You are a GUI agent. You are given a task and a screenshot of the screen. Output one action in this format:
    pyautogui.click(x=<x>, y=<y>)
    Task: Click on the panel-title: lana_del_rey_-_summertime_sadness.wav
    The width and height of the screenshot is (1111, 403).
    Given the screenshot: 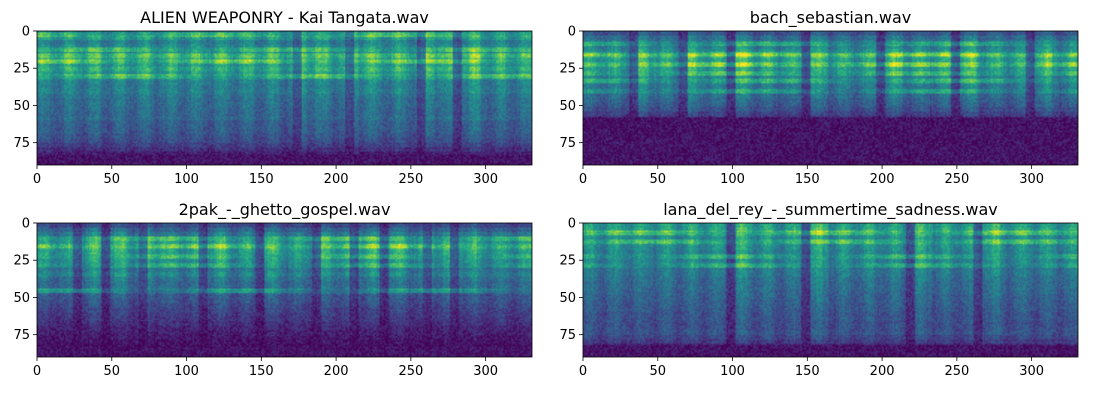 What is the action you would take?
    pyautogui.click(x=830, y=210)
    